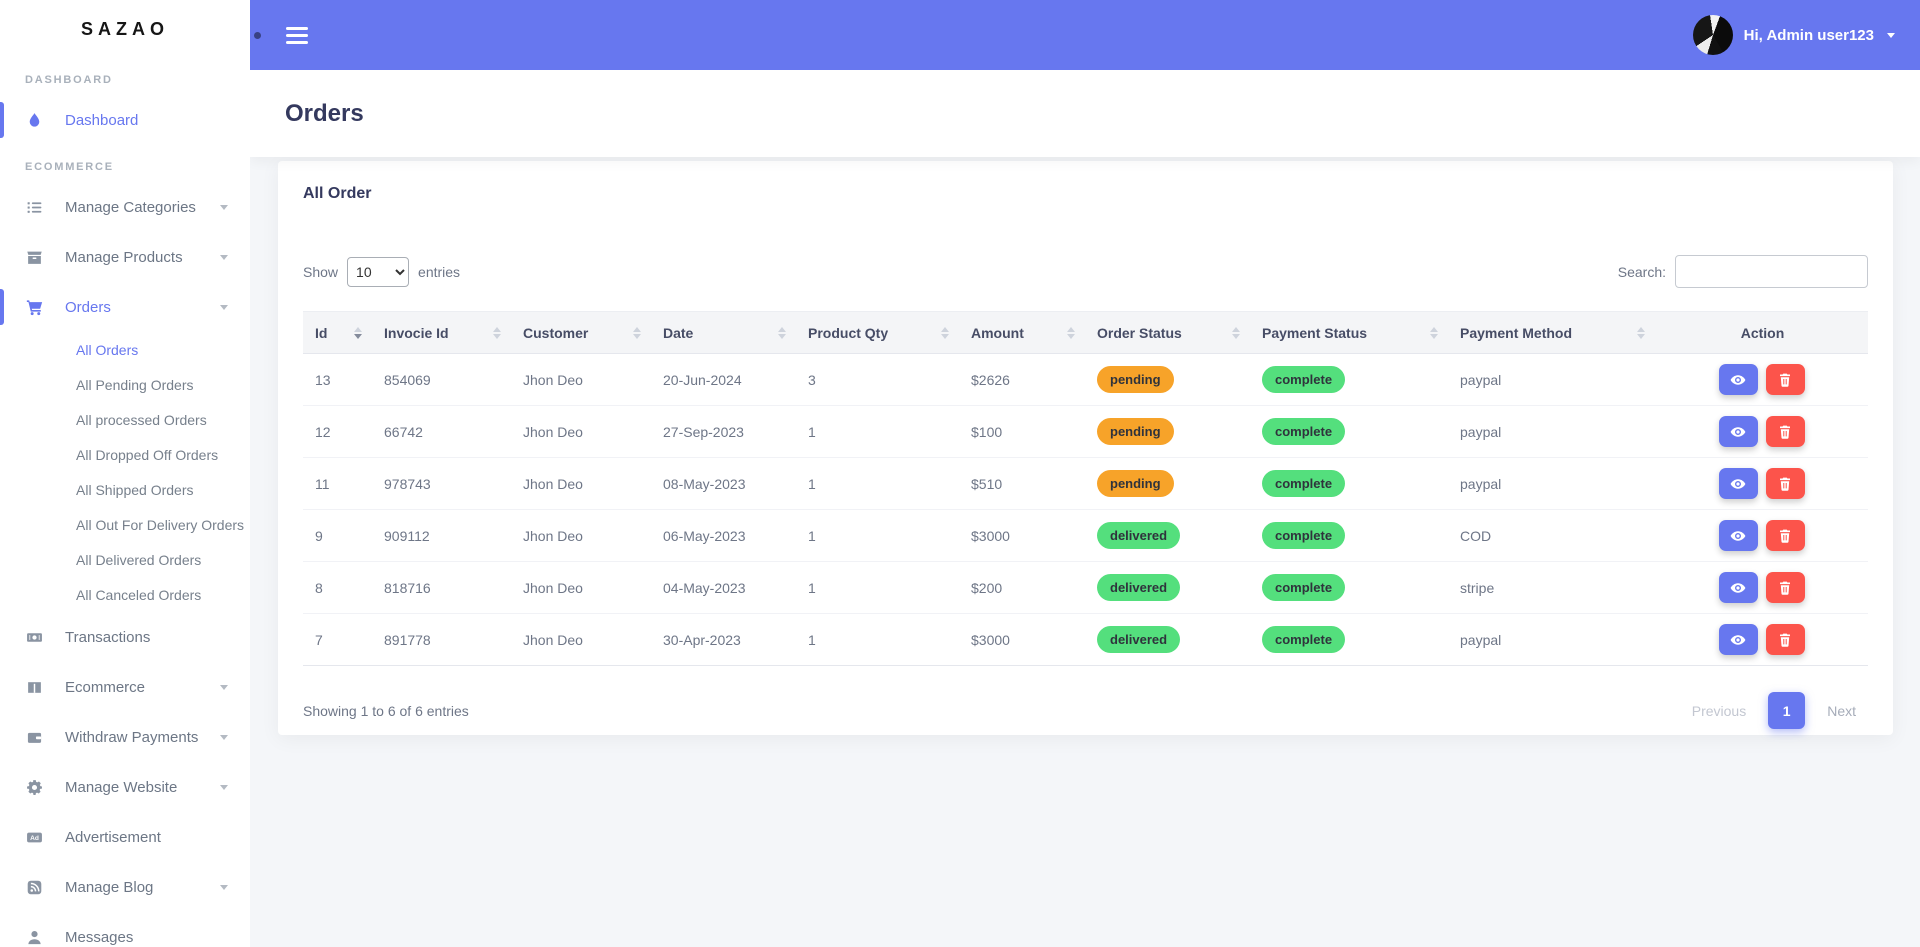  What do you see at coordinates (107, 349) in the screenshot?
I see `sidebar-subitem-all-orders: All Orders` at bounding box center [107, 349].